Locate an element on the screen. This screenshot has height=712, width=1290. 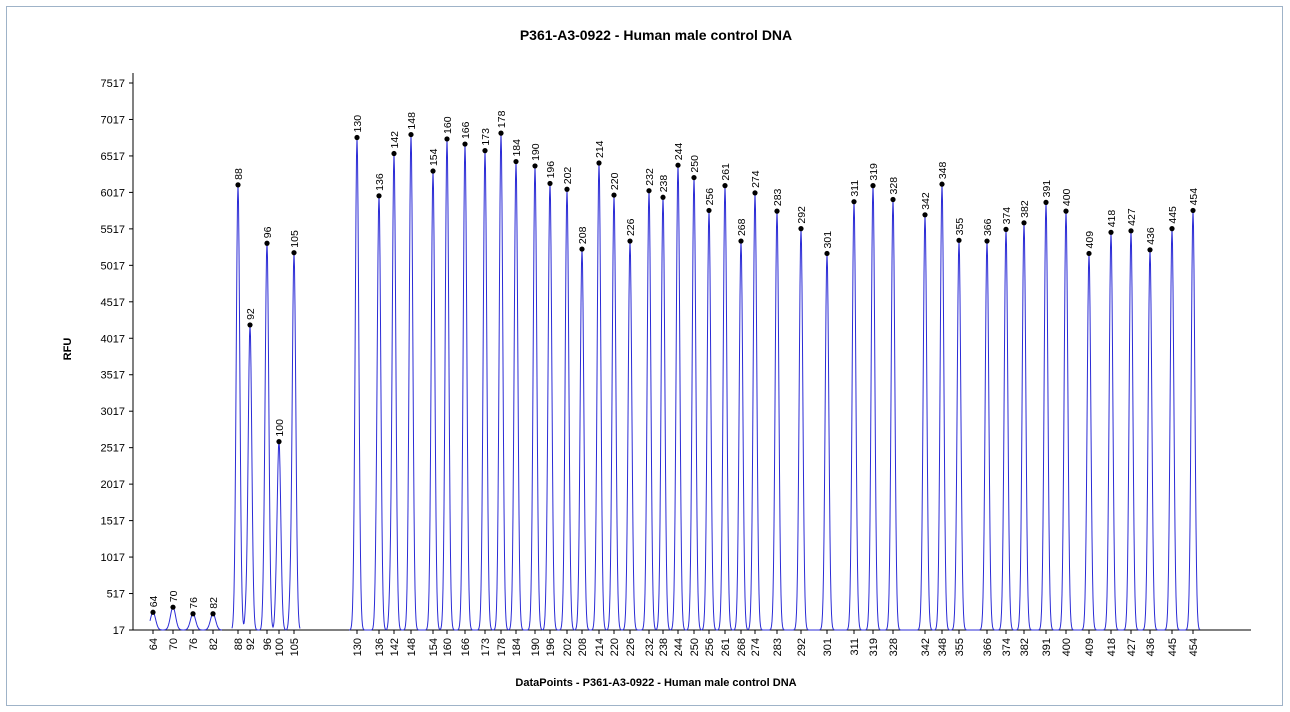
x-tick-label: 250 is located at coordinates (695, 647).